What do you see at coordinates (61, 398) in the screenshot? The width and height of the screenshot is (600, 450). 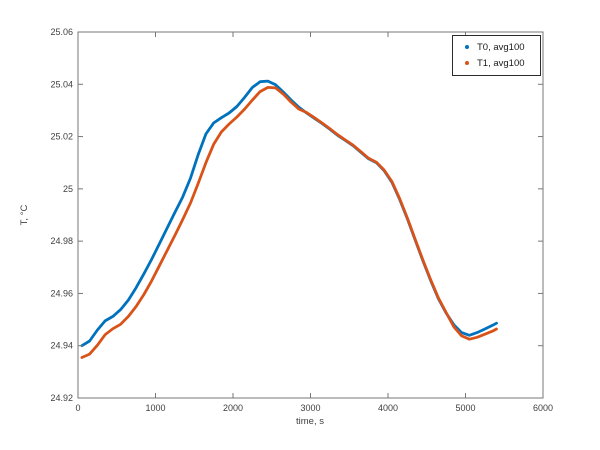 I see `y-tick-label: 24.92` at bounding box center [61, 398].